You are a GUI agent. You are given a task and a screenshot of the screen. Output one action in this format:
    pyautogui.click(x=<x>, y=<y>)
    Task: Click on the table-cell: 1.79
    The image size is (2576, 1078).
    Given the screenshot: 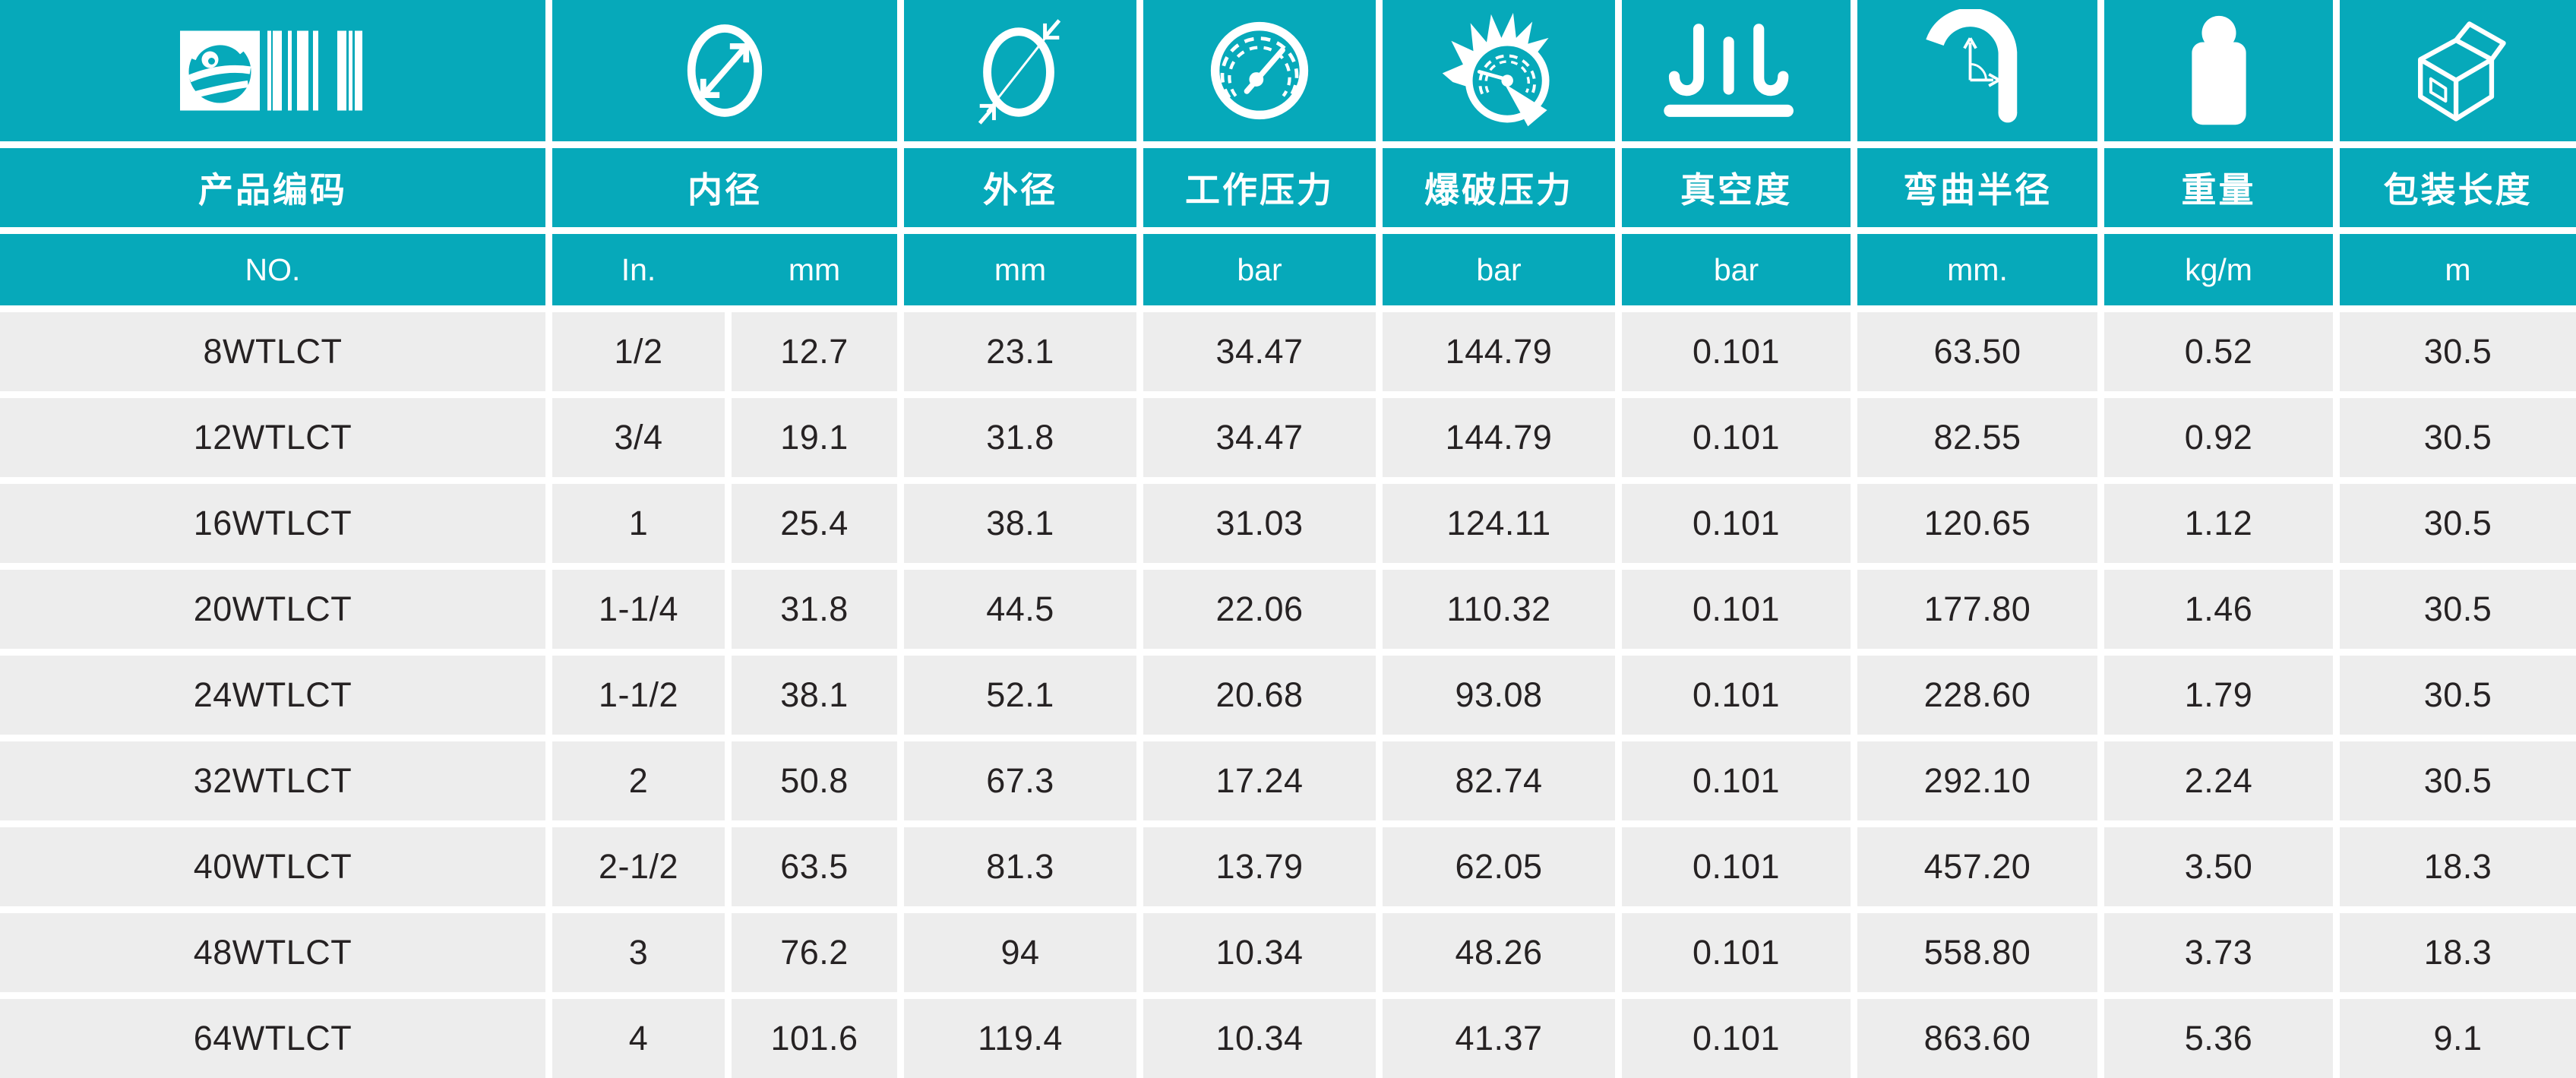 What is the action you would take?
    pyautogui.click(x=2218, y=696)
    